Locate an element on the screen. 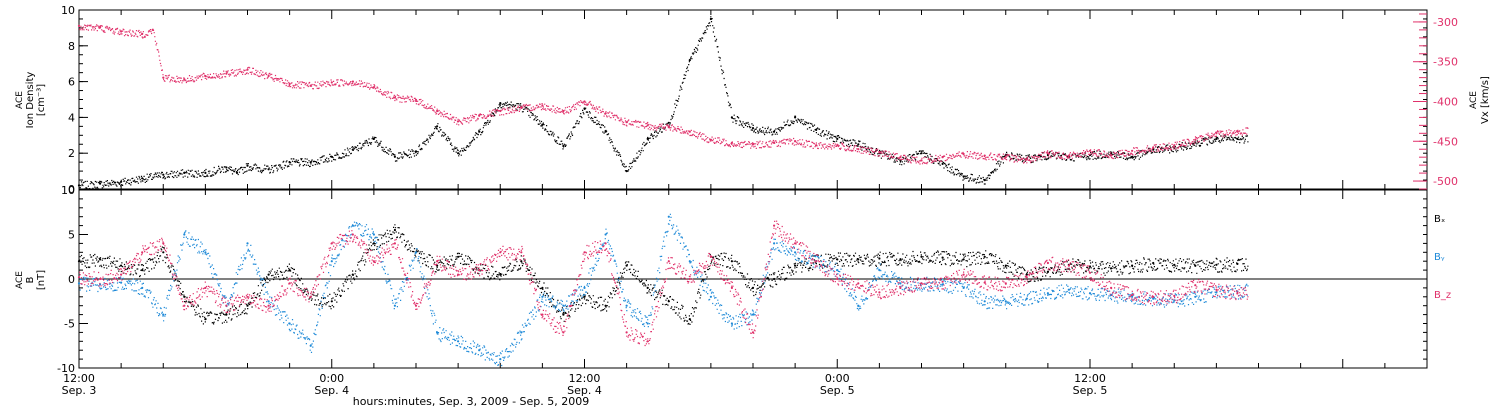  velocity-axis-label: Vx [km/s] is located at coordinates (1485, 100).